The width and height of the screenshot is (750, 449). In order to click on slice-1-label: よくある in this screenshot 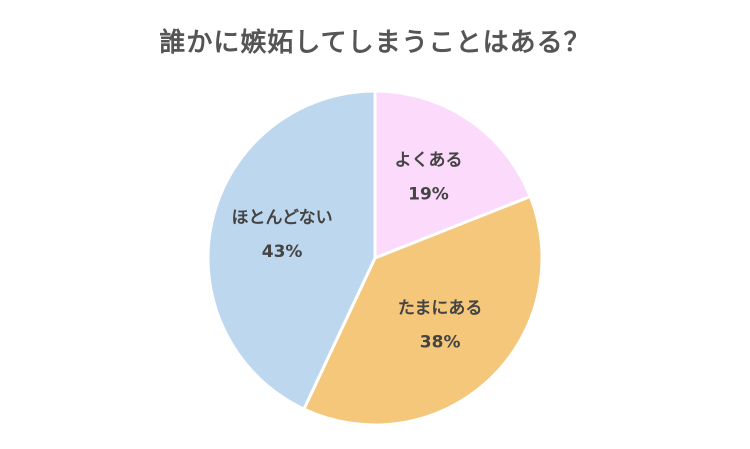, I will do `click(429, 160)`.